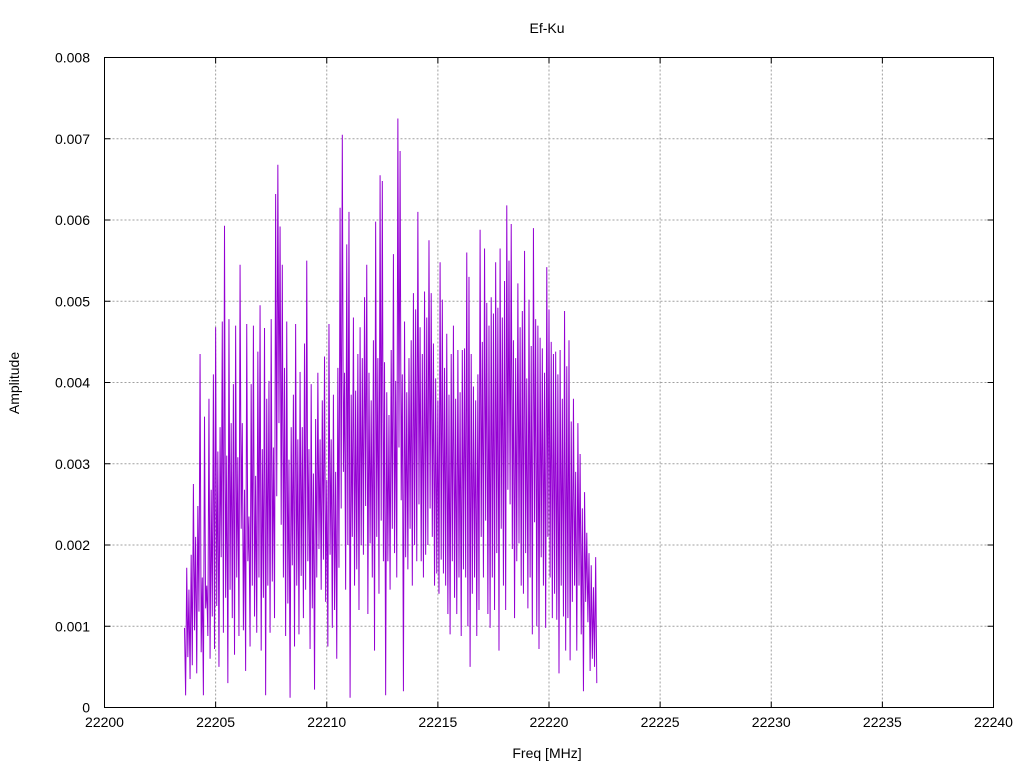 The image size is (1024, 768). I want to click on y-tick-label: 0.005, so click(72, 301).